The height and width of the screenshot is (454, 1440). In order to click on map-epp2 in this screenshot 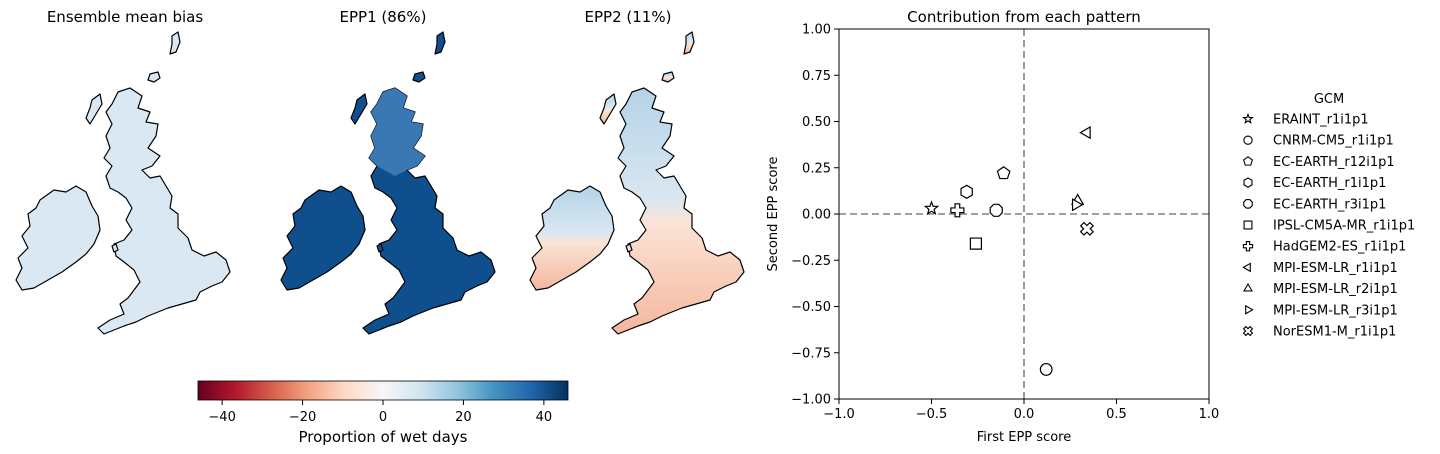, I will do `click(637, 183)`.